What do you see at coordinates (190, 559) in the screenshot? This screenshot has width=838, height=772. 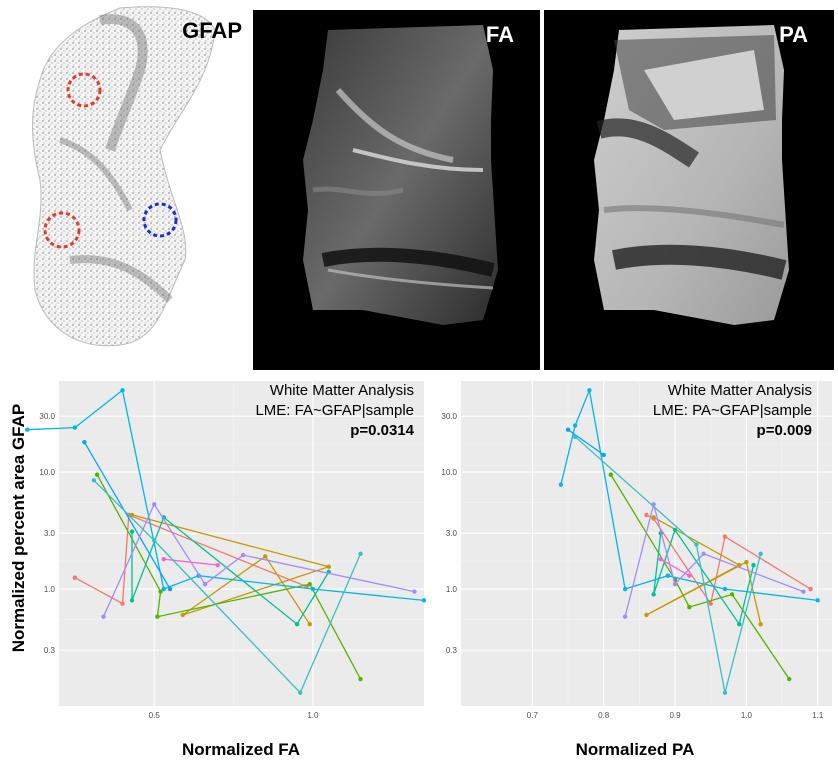 I see `series-line-s1` at bounding box center [190, 559].